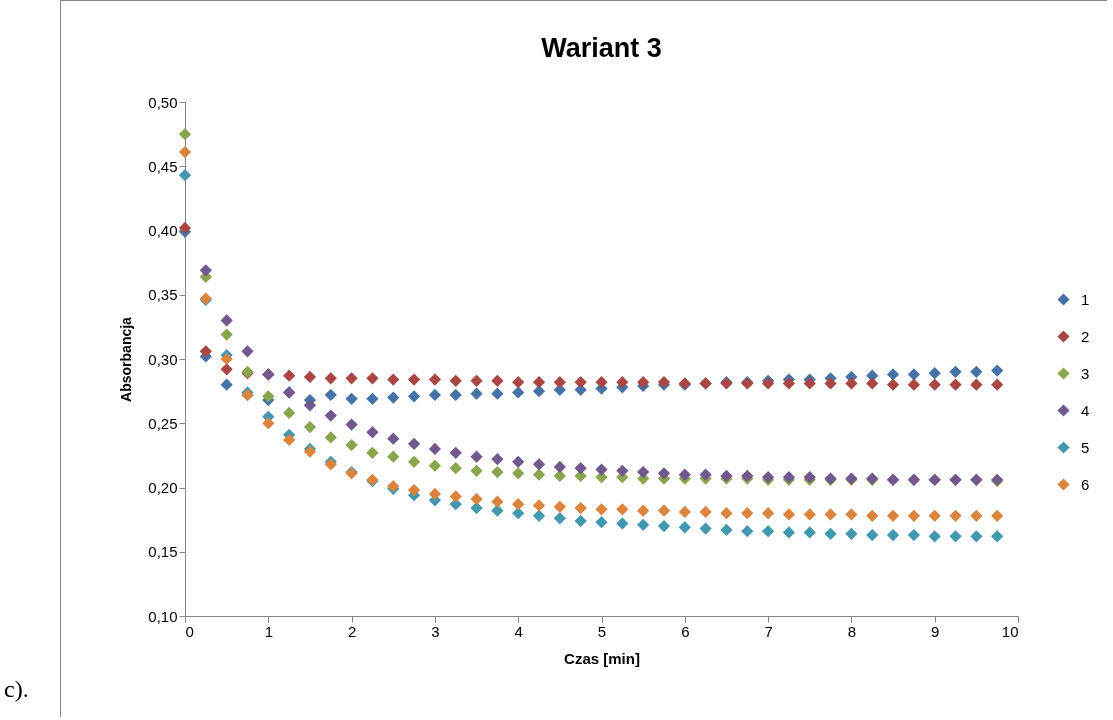  I want to click on legend-label: 5, so click(1085, 447).